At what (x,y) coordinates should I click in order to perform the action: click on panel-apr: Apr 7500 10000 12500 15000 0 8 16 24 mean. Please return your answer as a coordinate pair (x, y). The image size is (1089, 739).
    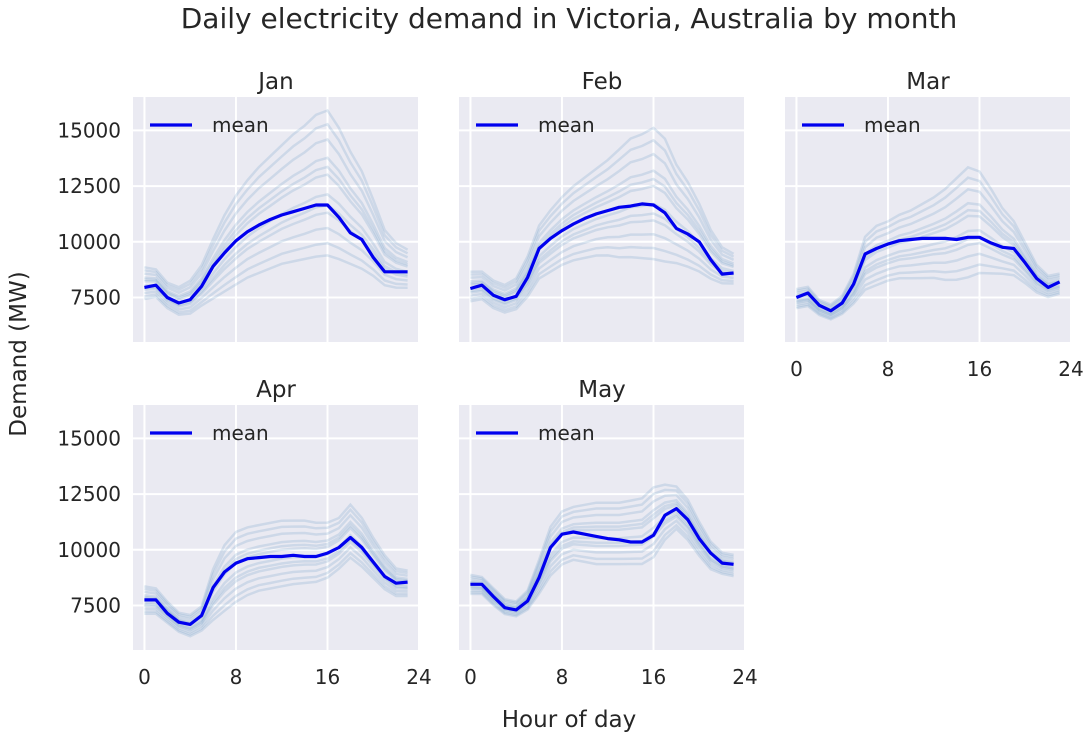
    Looking at the image, I should click on (244, 533).